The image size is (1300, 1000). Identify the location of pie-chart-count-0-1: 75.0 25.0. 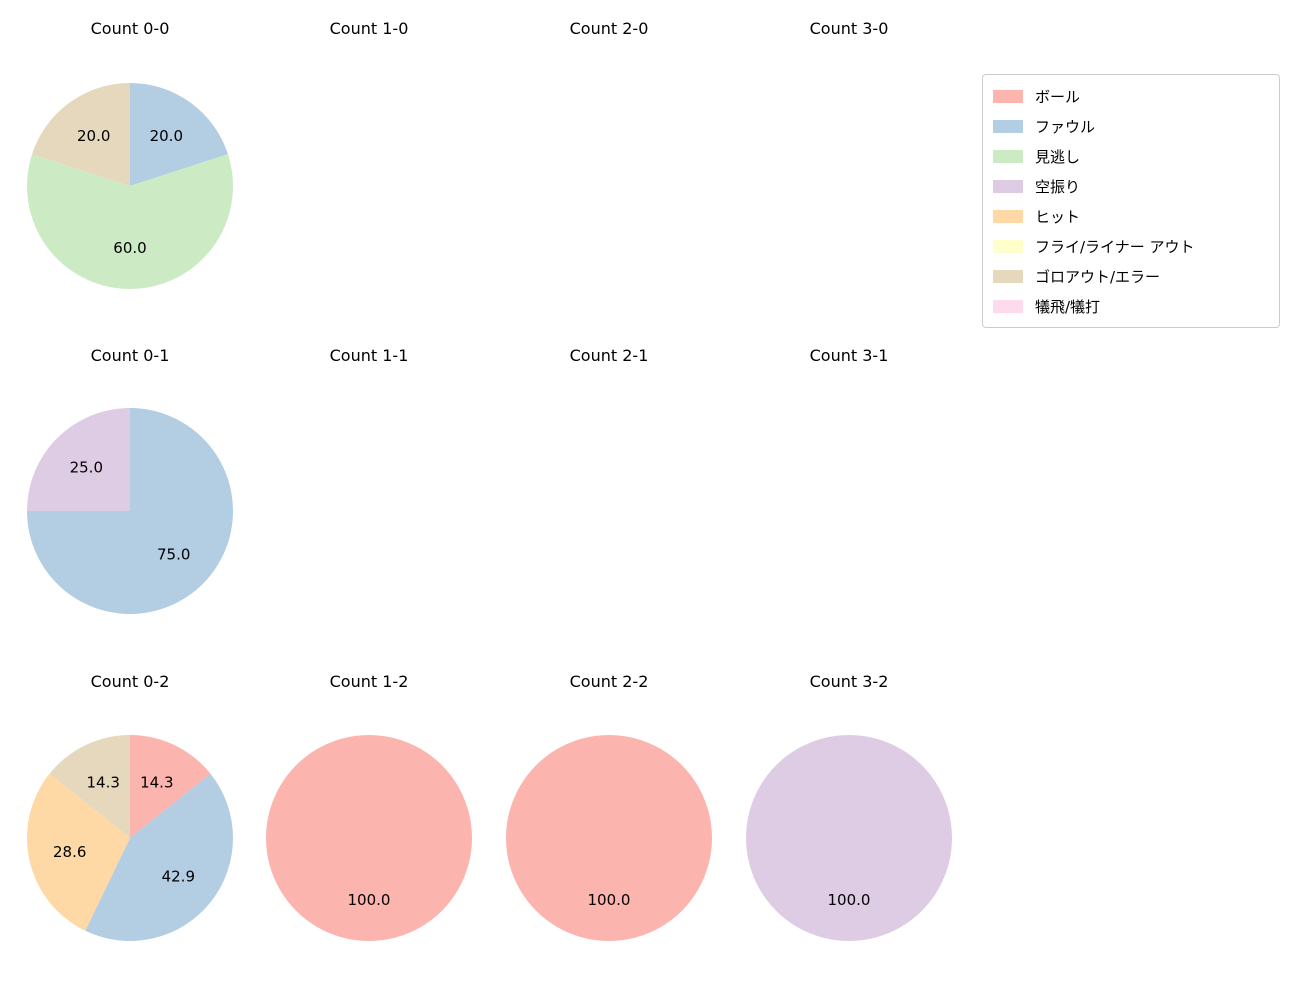
(130, 511).